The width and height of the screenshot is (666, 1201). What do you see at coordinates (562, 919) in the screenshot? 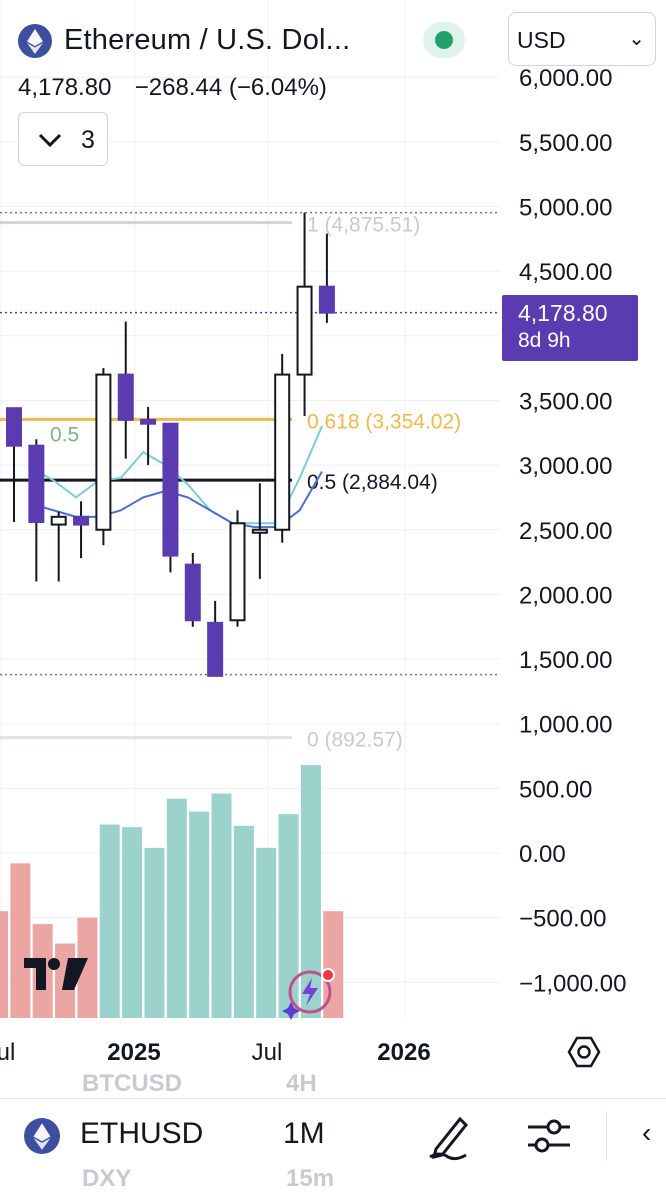
I see `price-tick-label: −500.00` at bounding box center [562, 919].